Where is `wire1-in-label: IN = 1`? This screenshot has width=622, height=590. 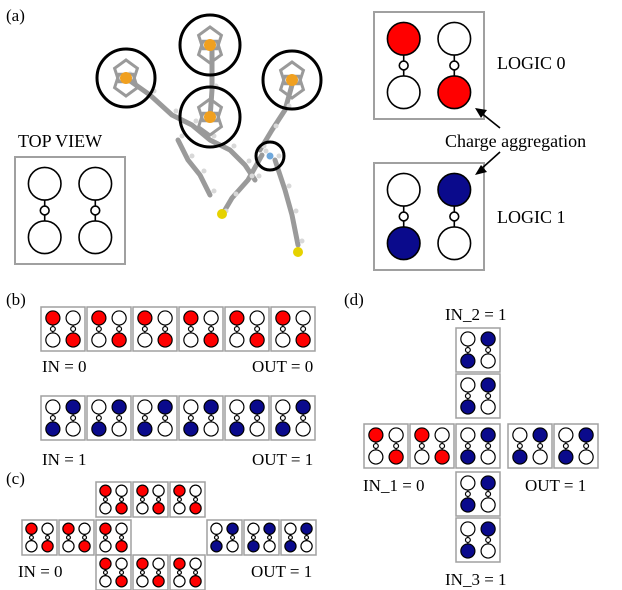 wire1-in-label: IN = 1 is located at coordinates (64, 459).